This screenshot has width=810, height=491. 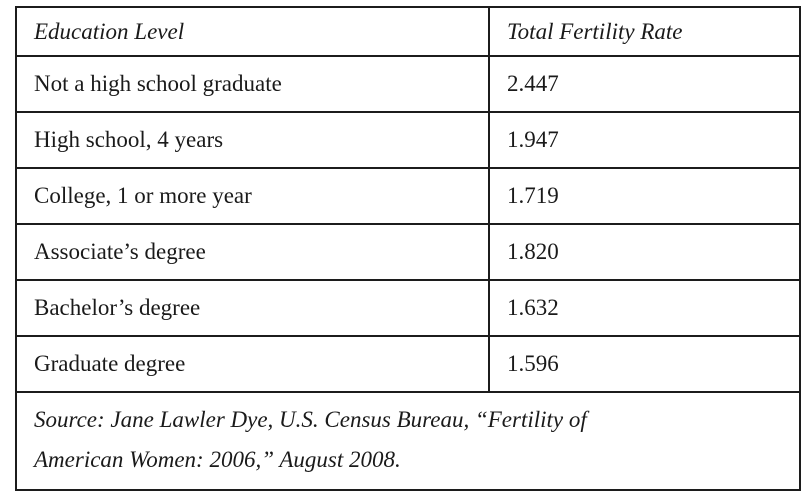 What do you see at coordinates (643, 308) in the screenshot?
I see `fertility-rate-cell: 1.632` at bounding box center [643, 308].